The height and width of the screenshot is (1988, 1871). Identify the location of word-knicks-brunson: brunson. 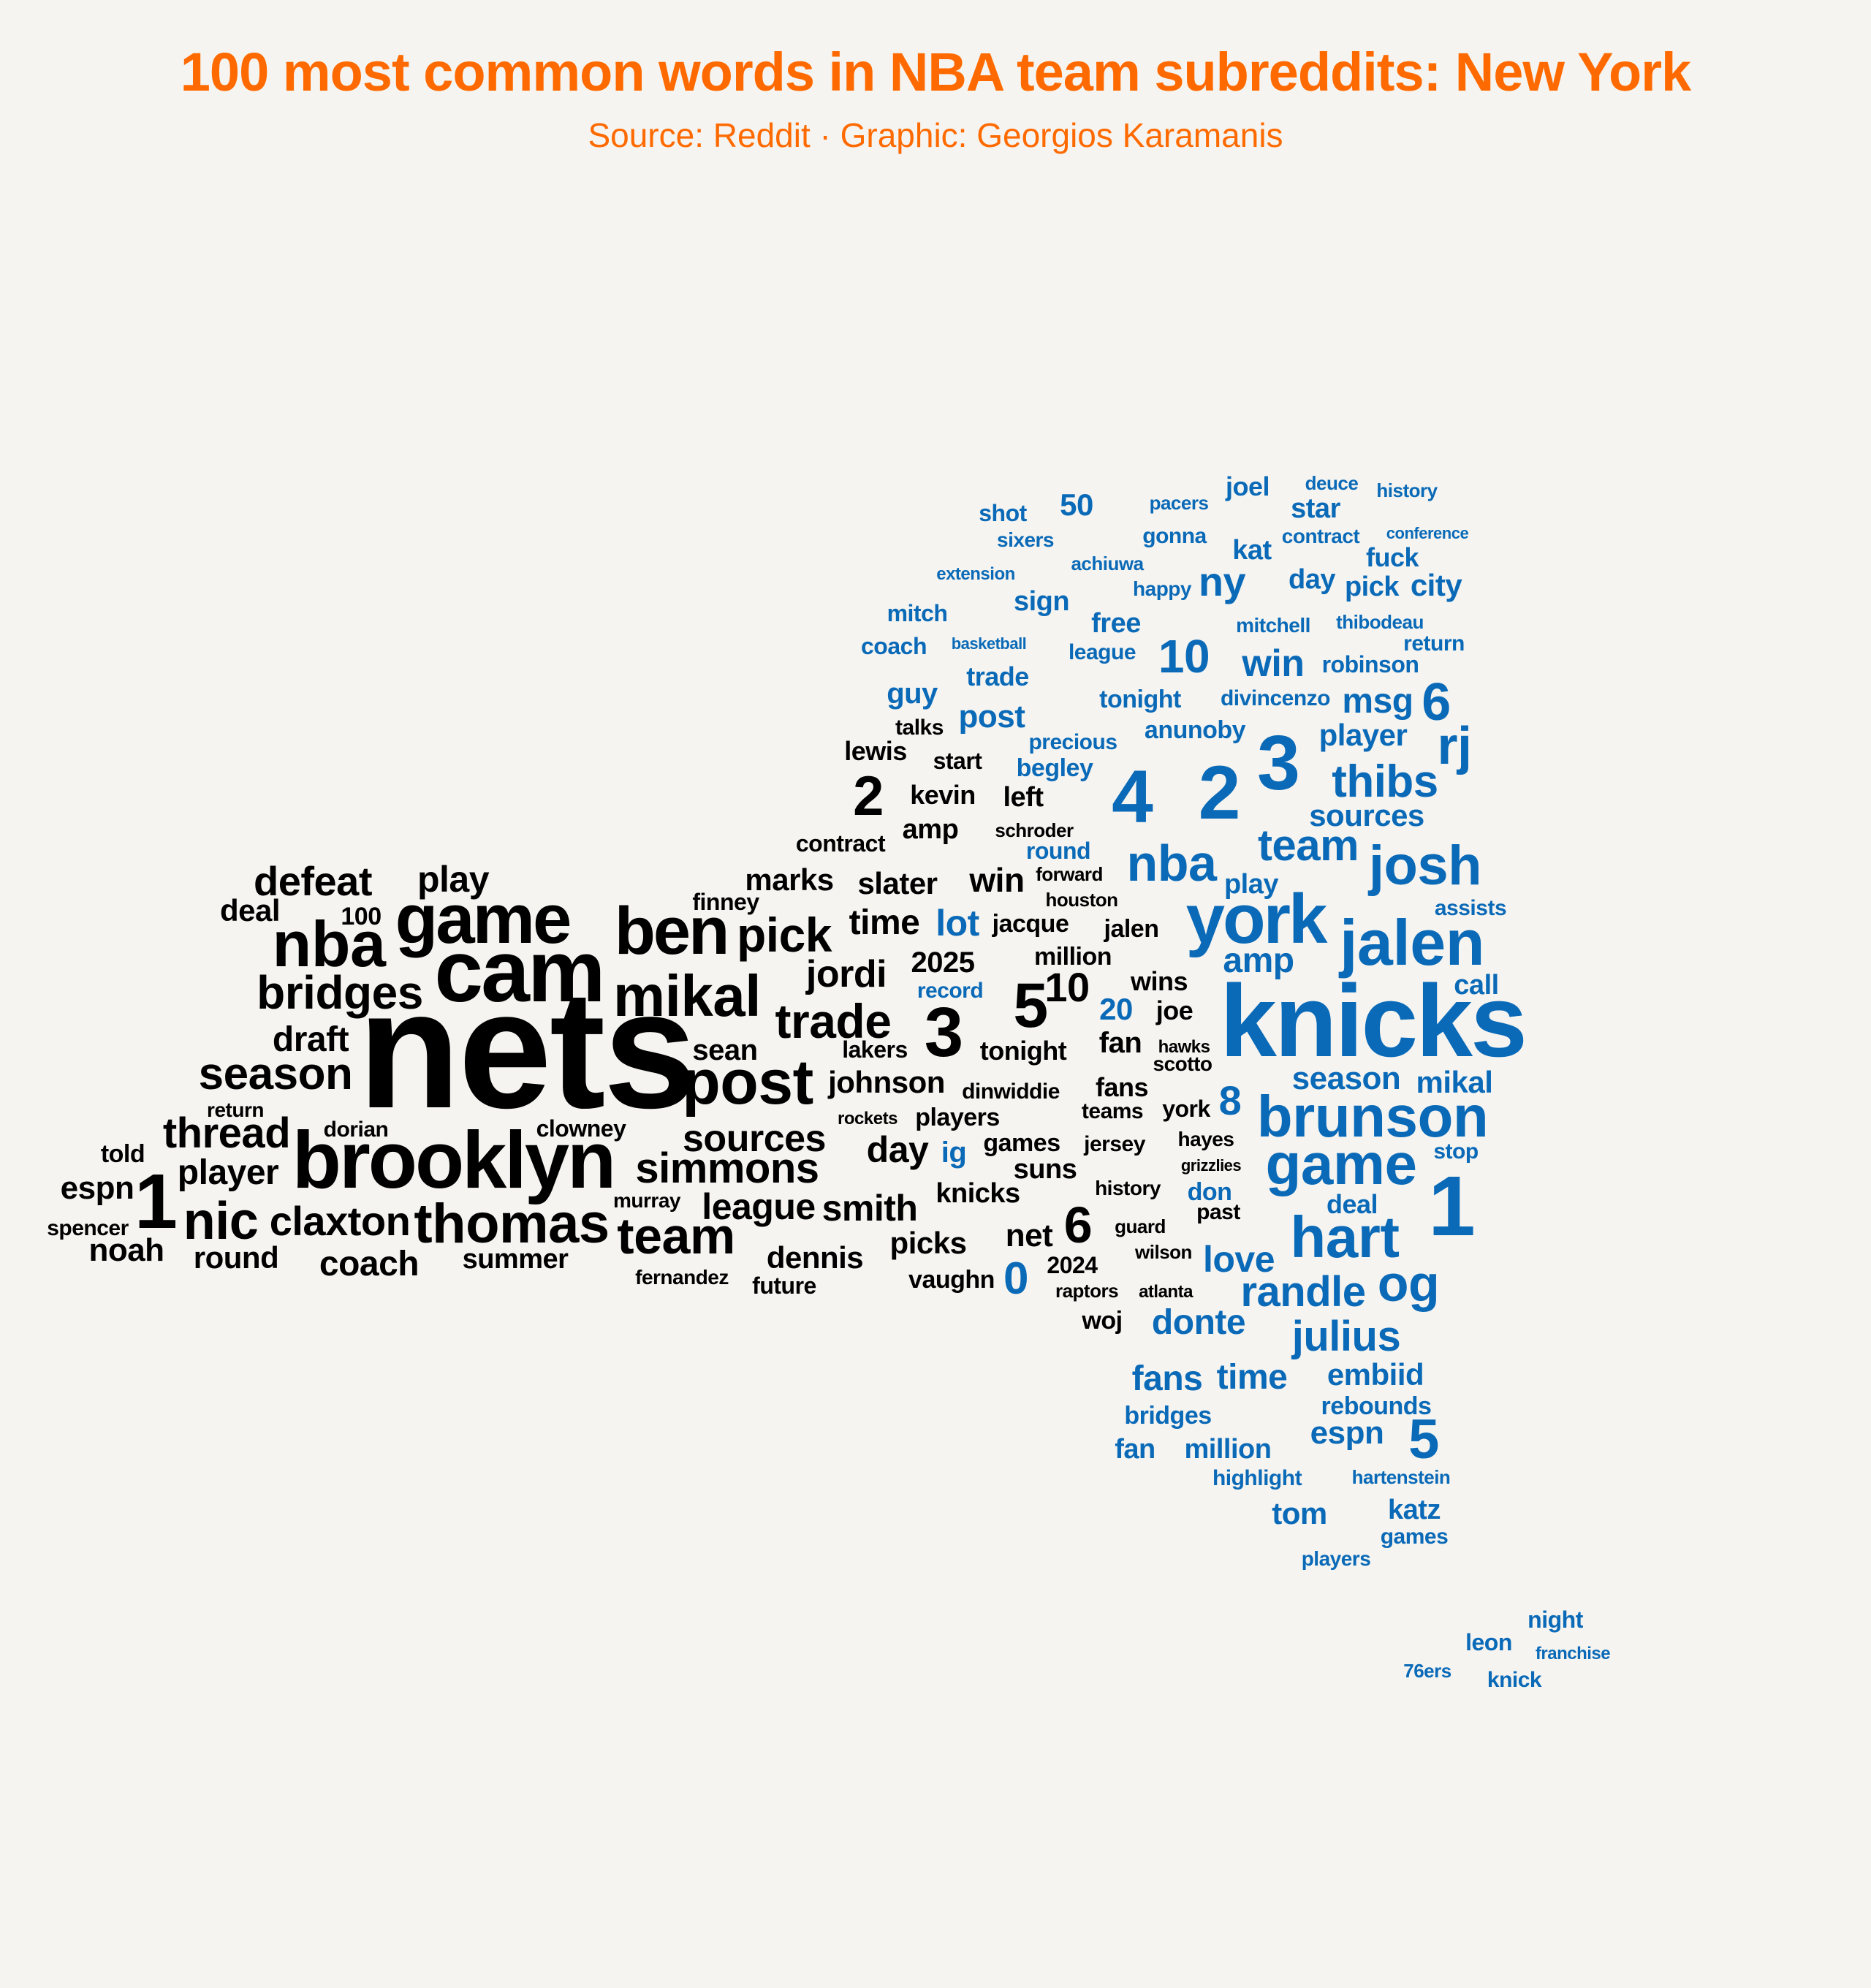
(1373, 1116).